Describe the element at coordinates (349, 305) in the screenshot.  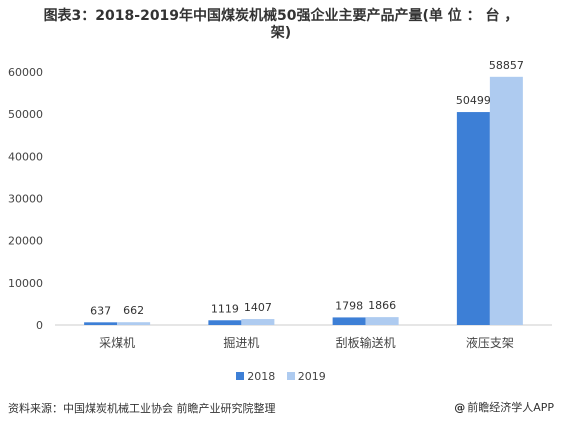
I see `data-label-2018: 1798` at that location.